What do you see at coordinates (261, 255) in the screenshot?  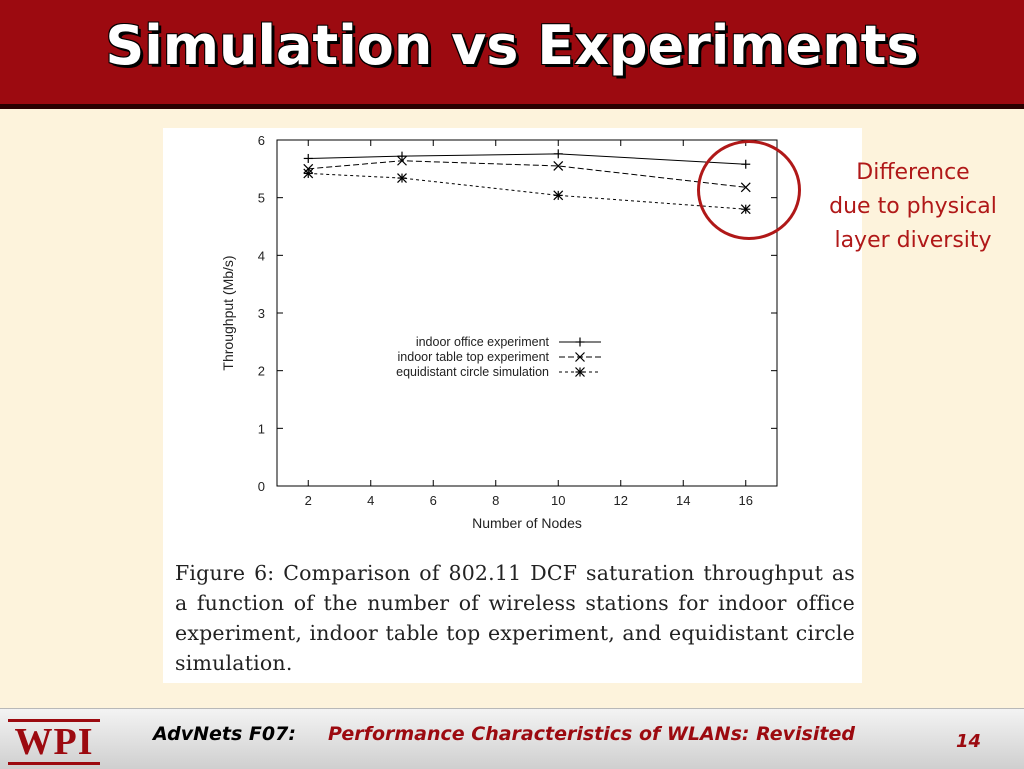 I see `y-tick-label: 4` at bounding box center [261, 255].